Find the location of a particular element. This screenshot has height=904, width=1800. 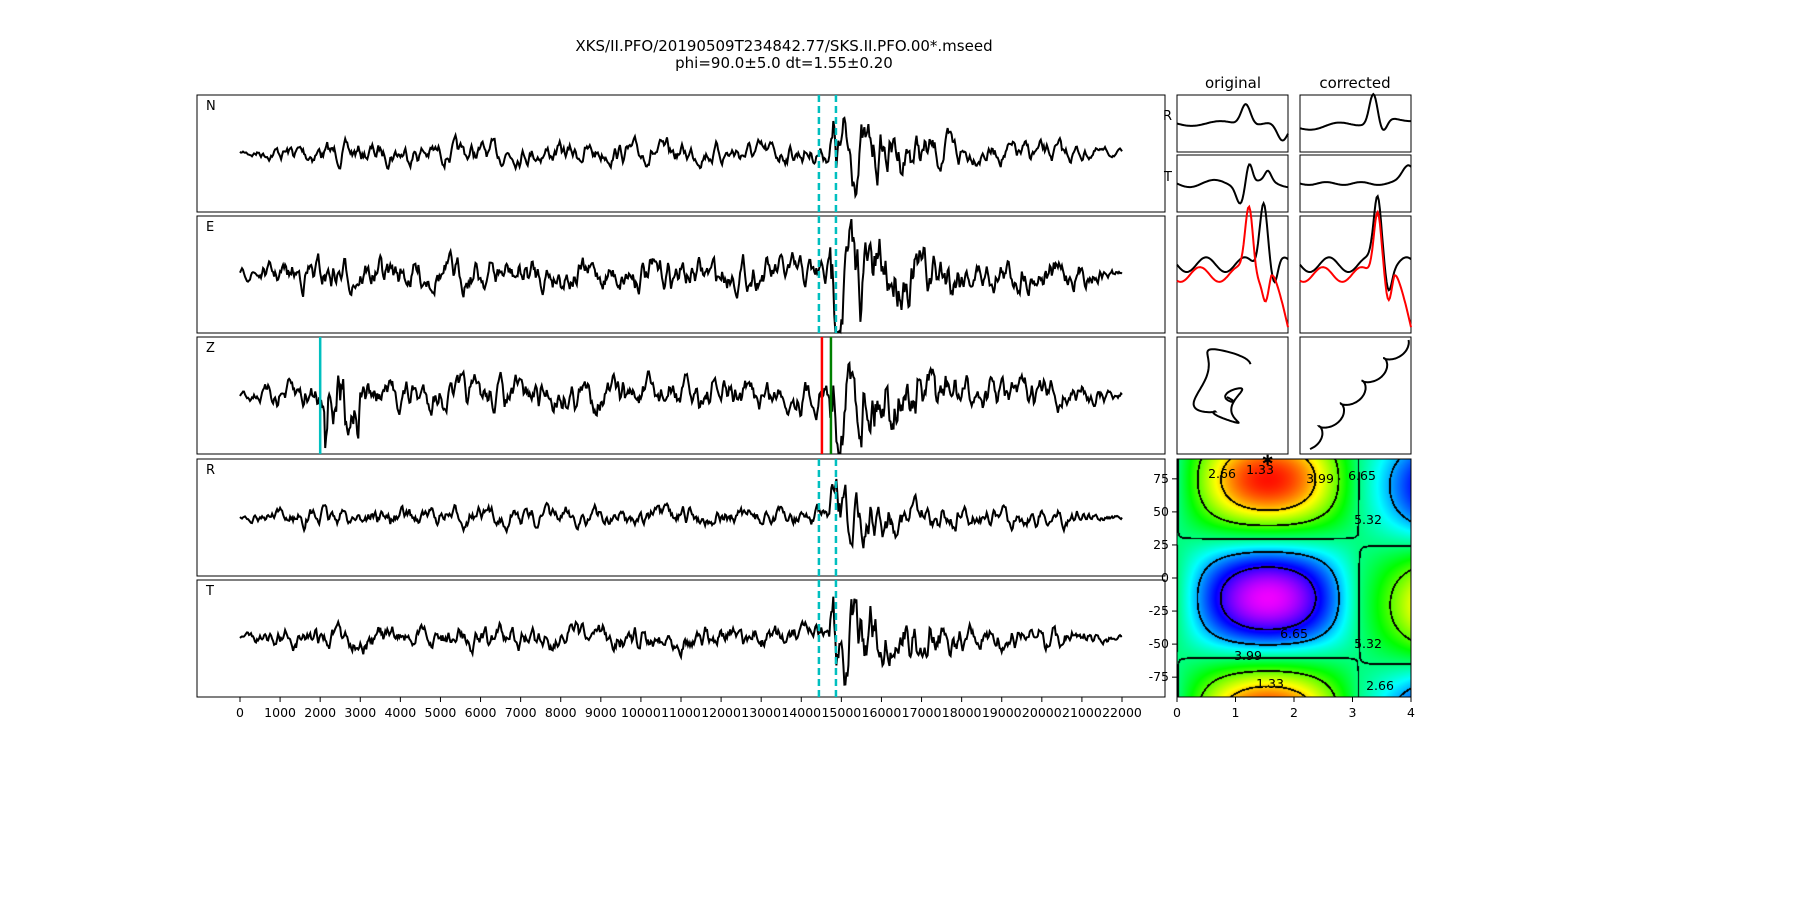

trace-axes-e is located at coordinates (681, 274).